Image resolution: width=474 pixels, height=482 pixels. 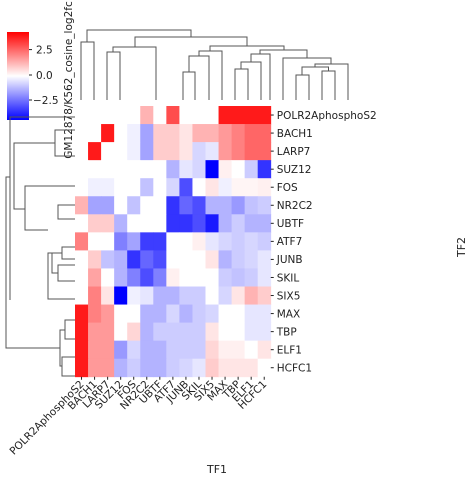 What do you see at coordinates (216, 469) in the screenshot?
I see `x-axis-label: TF1` at bounding box center [216, 469].